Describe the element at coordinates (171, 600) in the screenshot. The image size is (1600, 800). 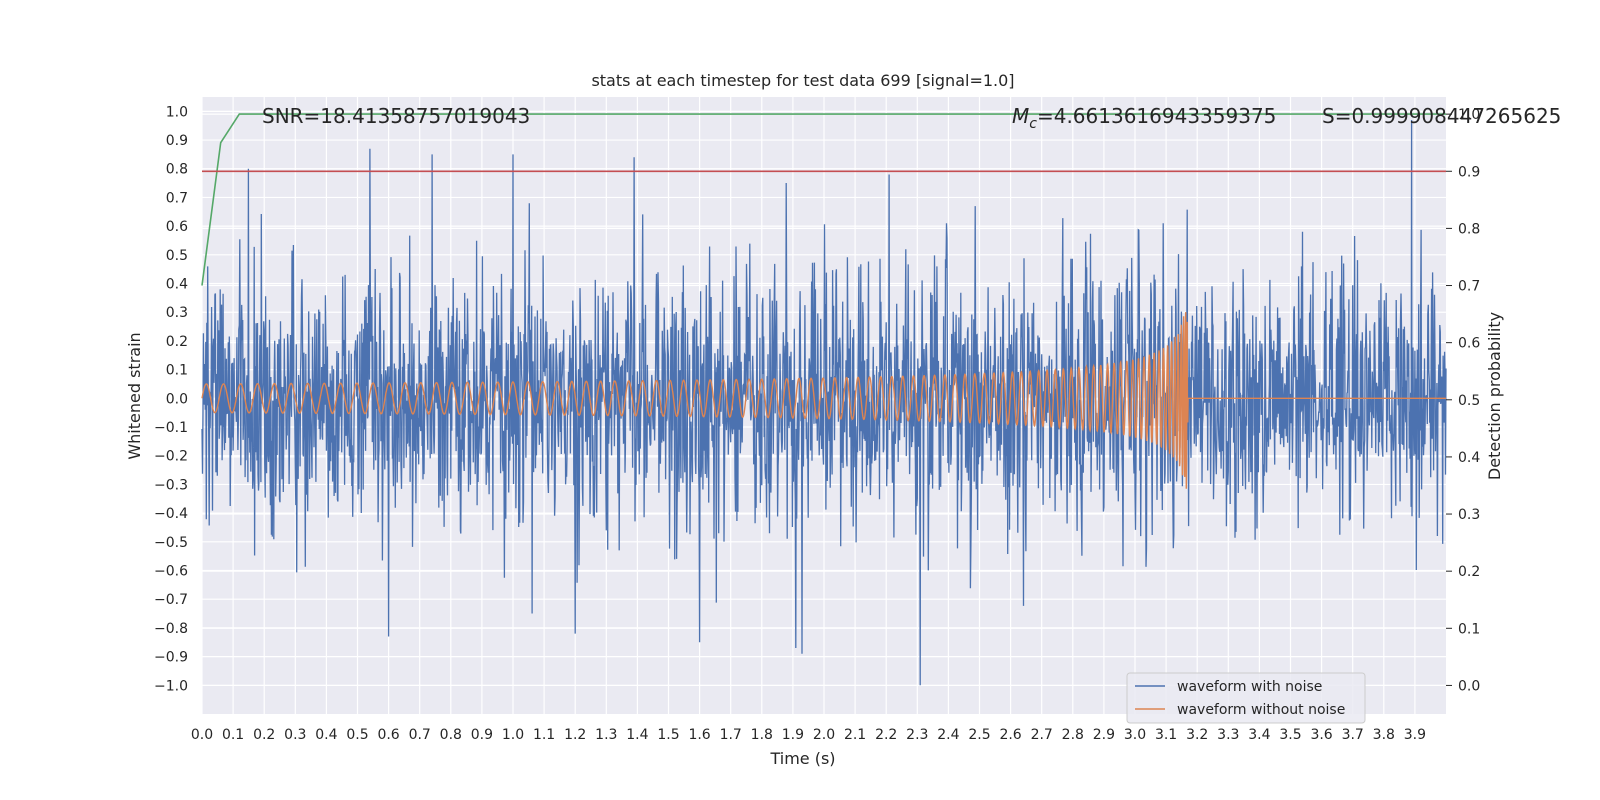
I see `y-tick-label: −0.7` at that location.